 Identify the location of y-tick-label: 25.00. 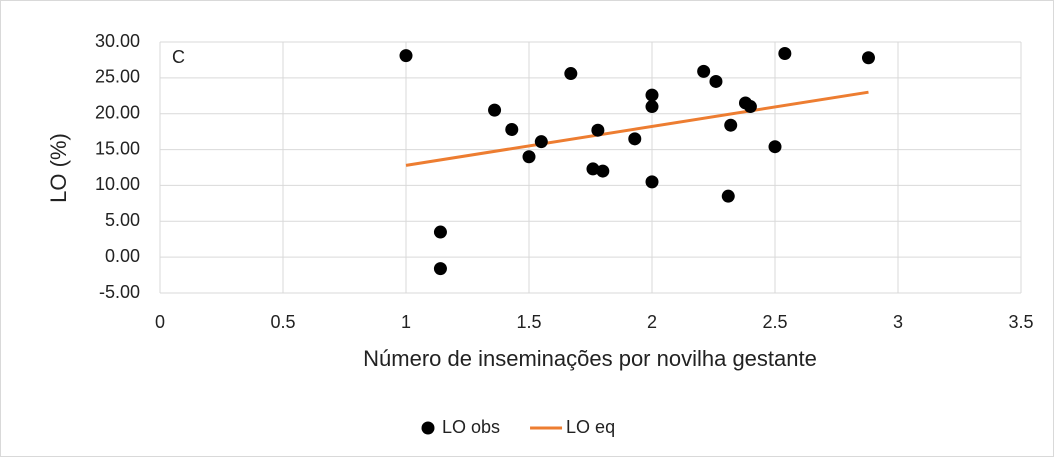
(117, 77).